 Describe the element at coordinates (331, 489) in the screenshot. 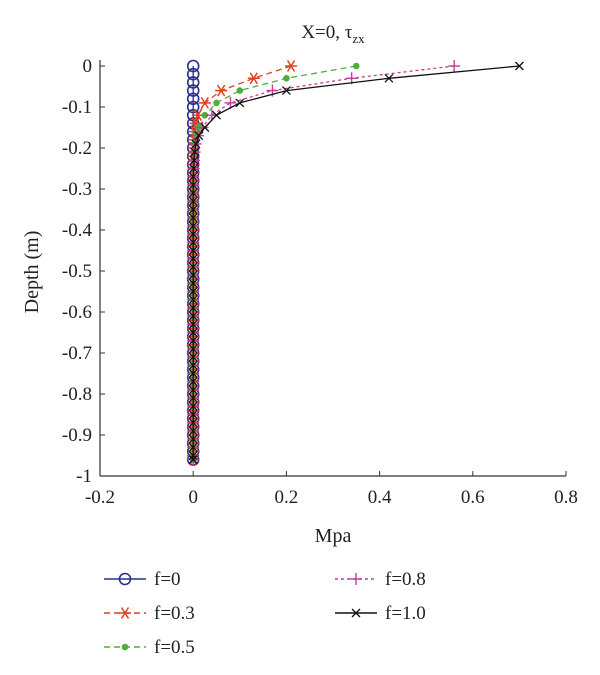

I see `x-axis: -0.2 0 0.2 0.4 0.6 0.8` at that location.